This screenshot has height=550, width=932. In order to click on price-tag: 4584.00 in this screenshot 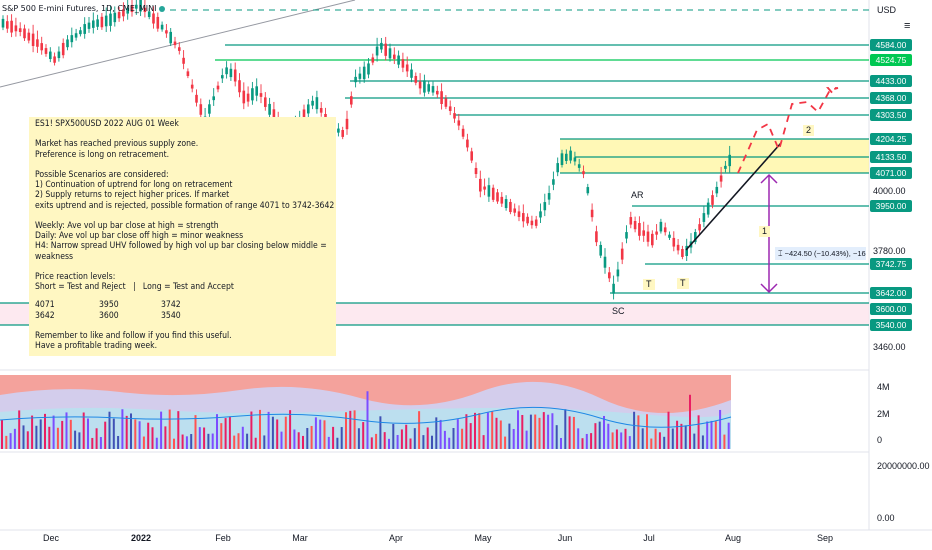, I will do `click(891, 45)`.